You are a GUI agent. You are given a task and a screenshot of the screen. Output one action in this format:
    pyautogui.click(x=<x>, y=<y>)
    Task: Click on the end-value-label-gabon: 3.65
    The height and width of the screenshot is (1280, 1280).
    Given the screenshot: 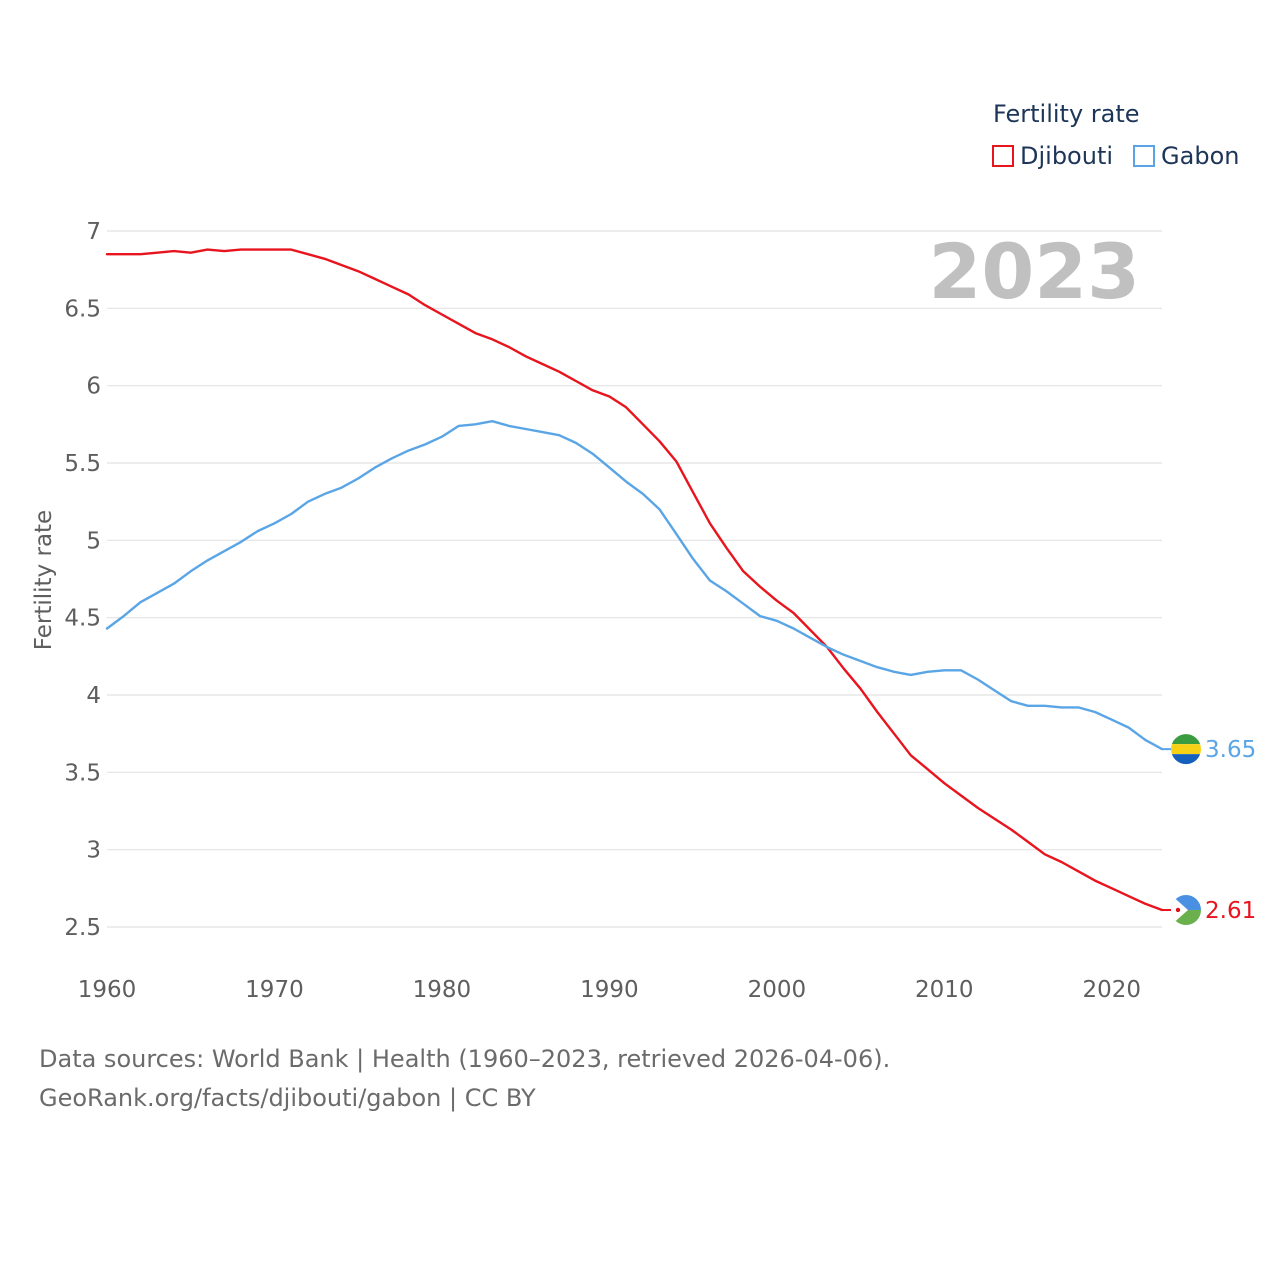 What is the action you would take?
    pyautogui.click(x=1230, y=750)
    